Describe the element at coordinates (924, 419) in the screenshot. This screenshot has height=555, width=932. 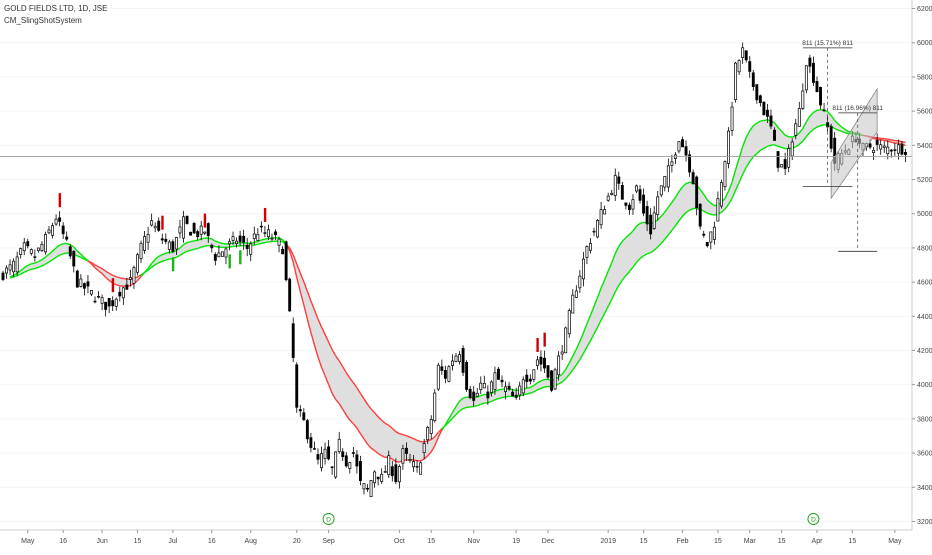
I see `y-tick-label: 3800` at that location.